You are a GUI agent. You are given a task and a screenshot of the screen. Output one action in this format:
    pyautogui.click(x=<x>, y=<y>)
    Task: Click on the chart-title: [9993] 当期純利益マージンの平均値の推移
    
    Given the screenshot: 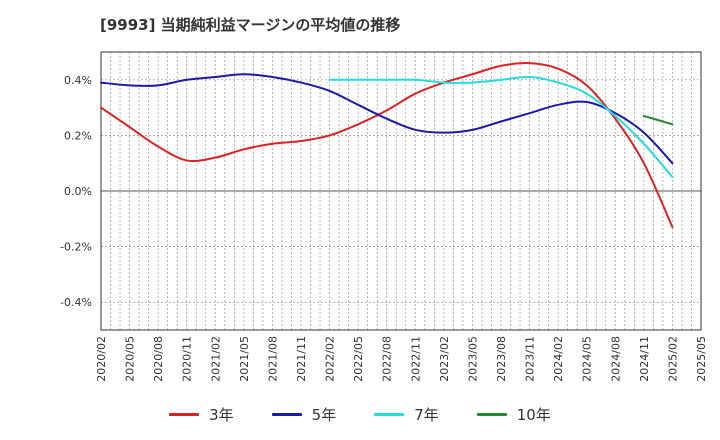 What is the action you would take?
    pyautogui.click(x=250, y=25)
    